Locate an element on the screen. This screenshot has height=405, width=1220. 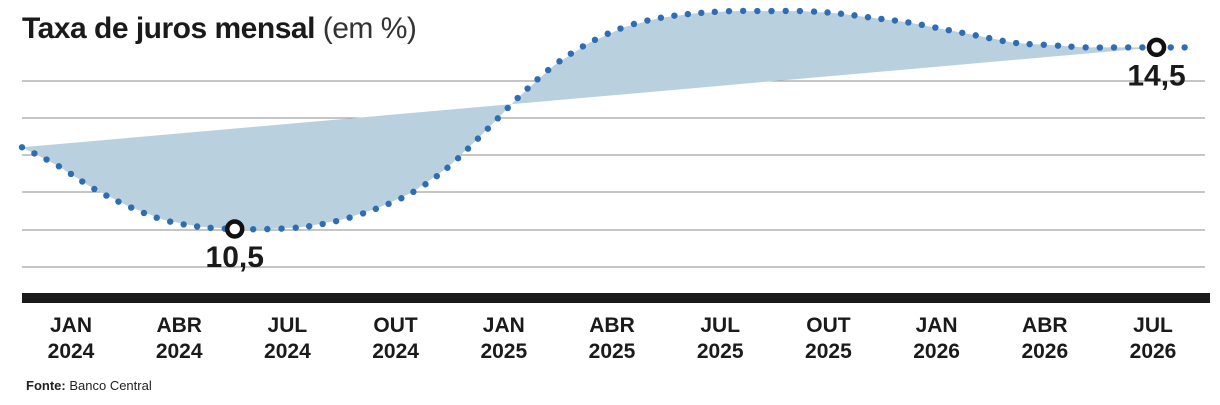
x-axis-bar is located at coordinates (616, 298).